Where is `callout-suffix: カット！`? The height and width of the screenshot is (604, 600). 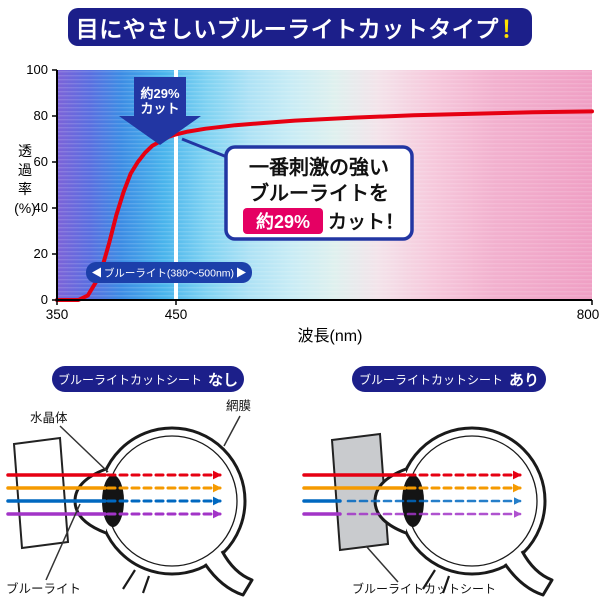
callout-suffix: カット！ is located at coordinates (366, 222).